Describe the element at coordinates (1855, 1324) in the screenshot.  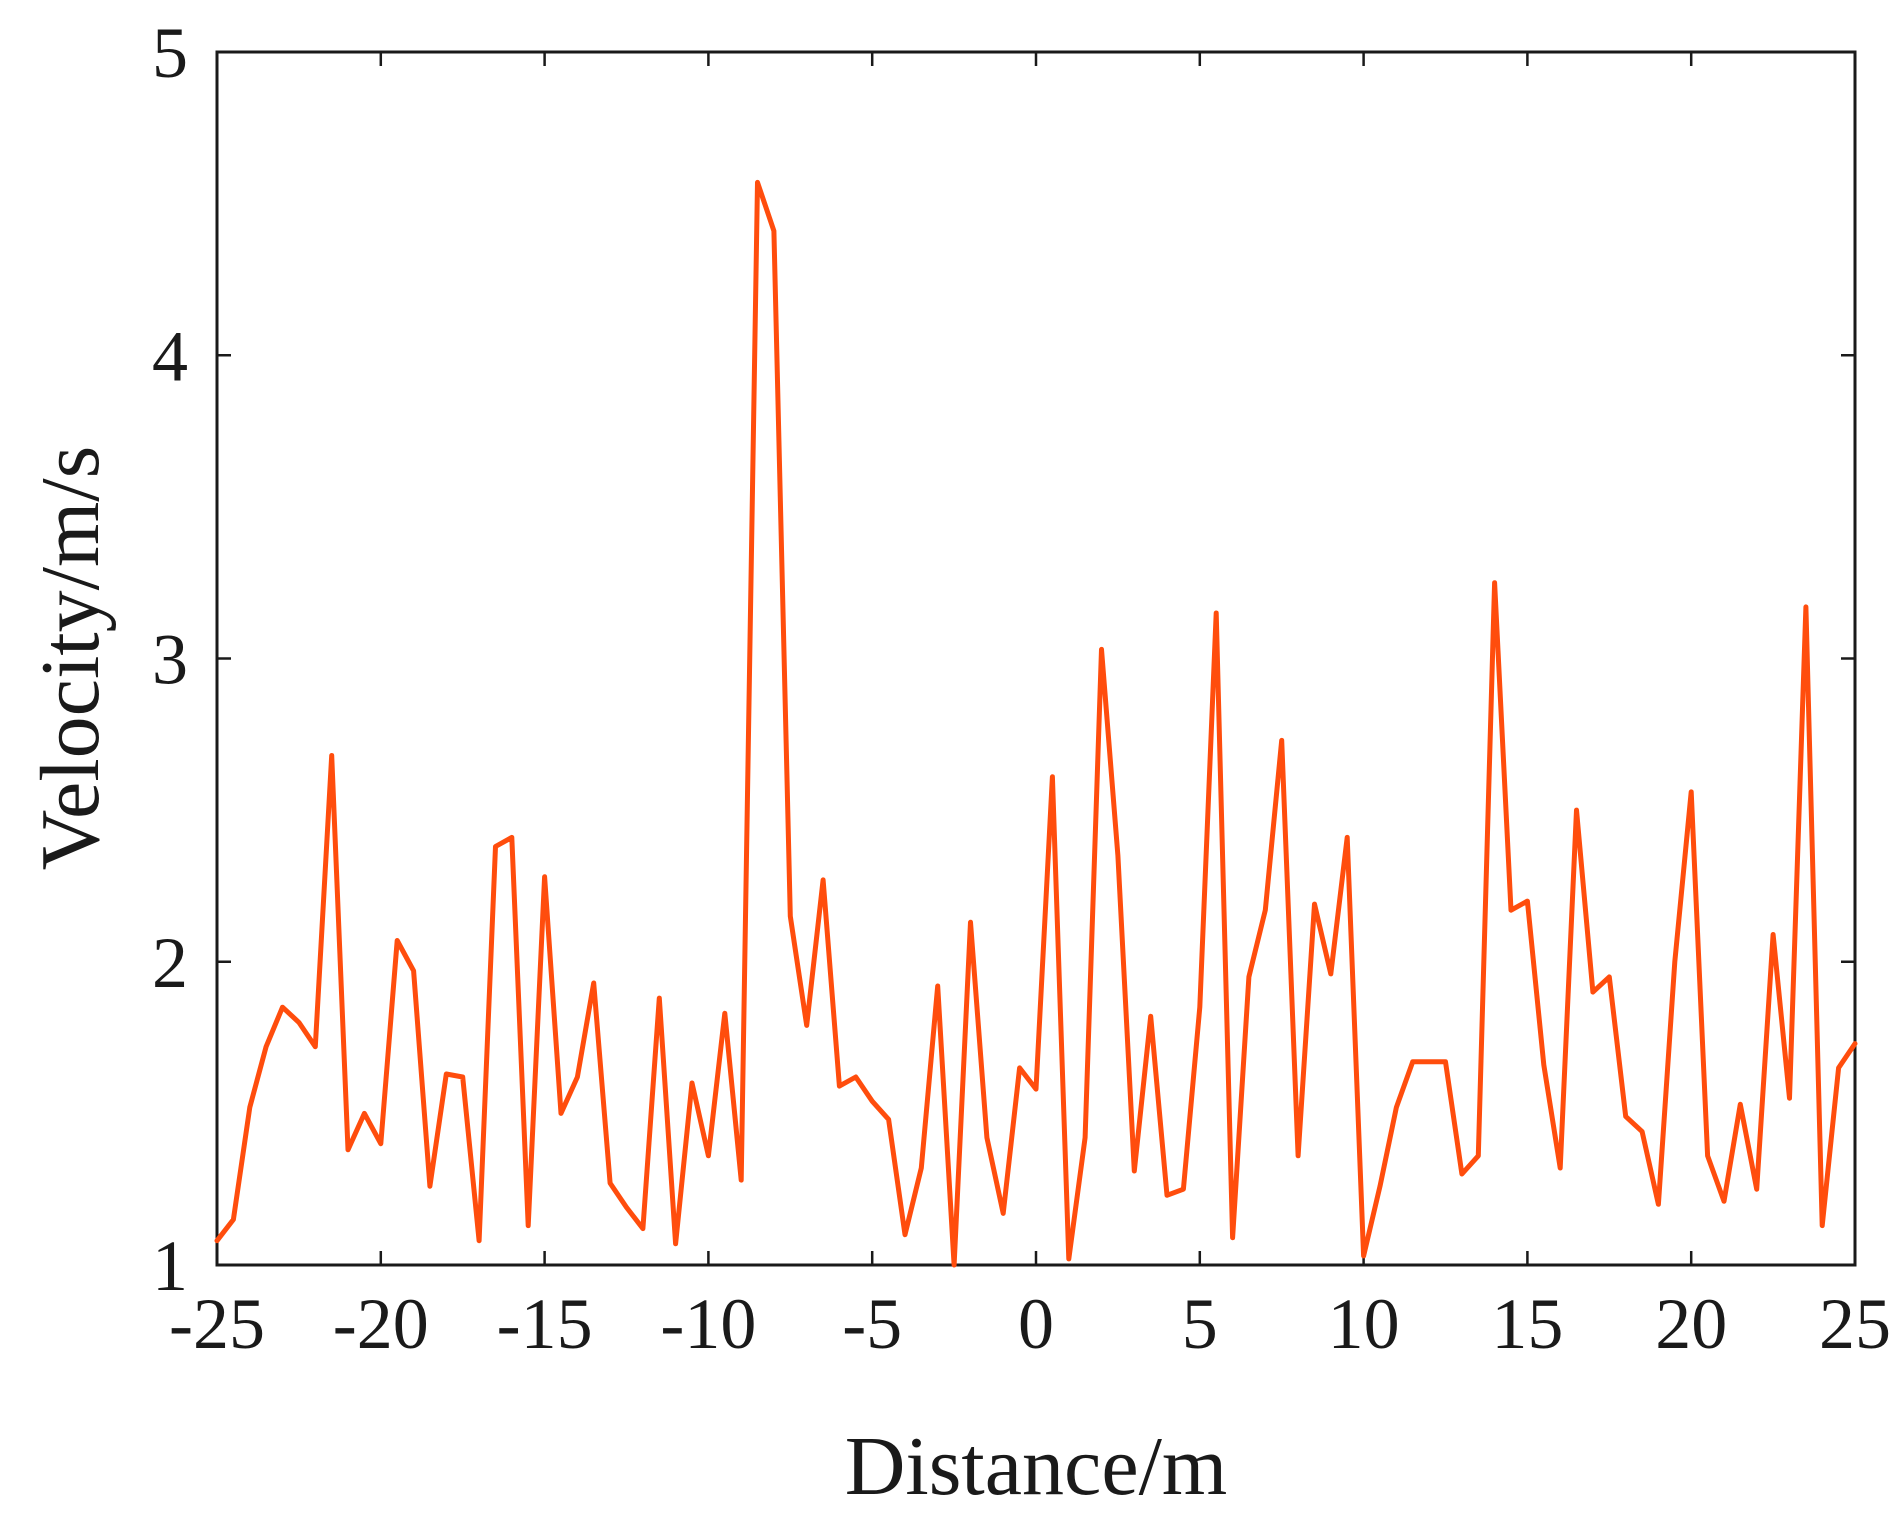
I see `x-tick-label: 25` at that location.